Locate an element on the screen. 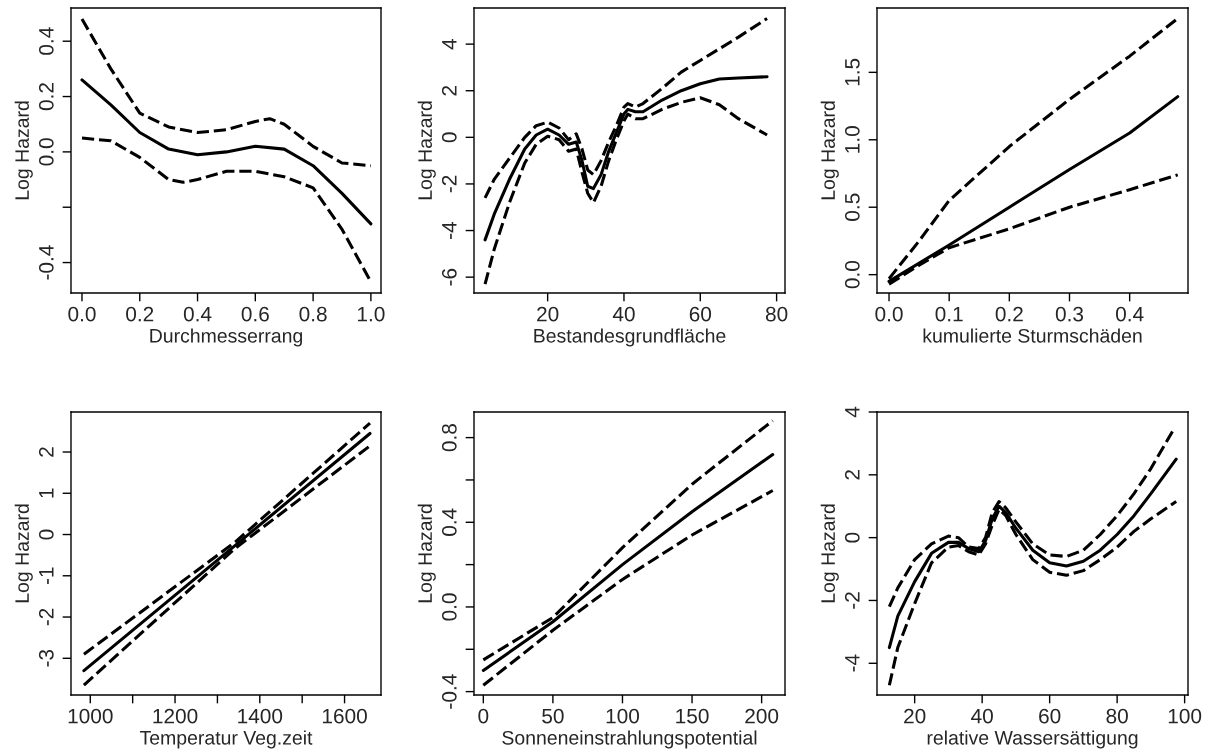 The image size is (1209, 751). x-tick-label: 1400 is located at coordinates (260, 716).